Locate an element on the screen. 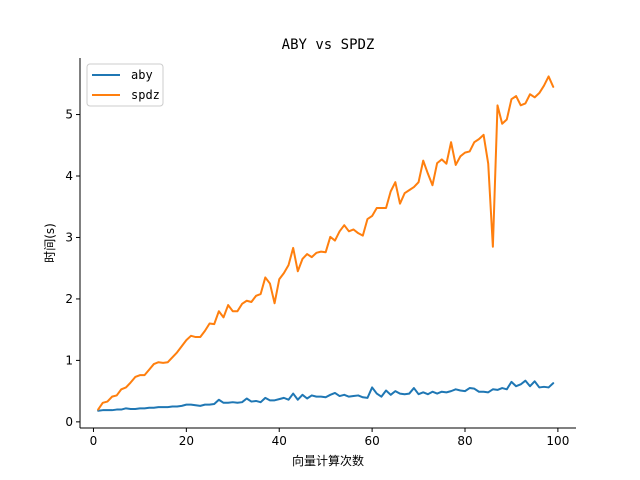 This screenshot has height=480, width=640. y-tick-label: 0 is located at coordinates (69, 422).